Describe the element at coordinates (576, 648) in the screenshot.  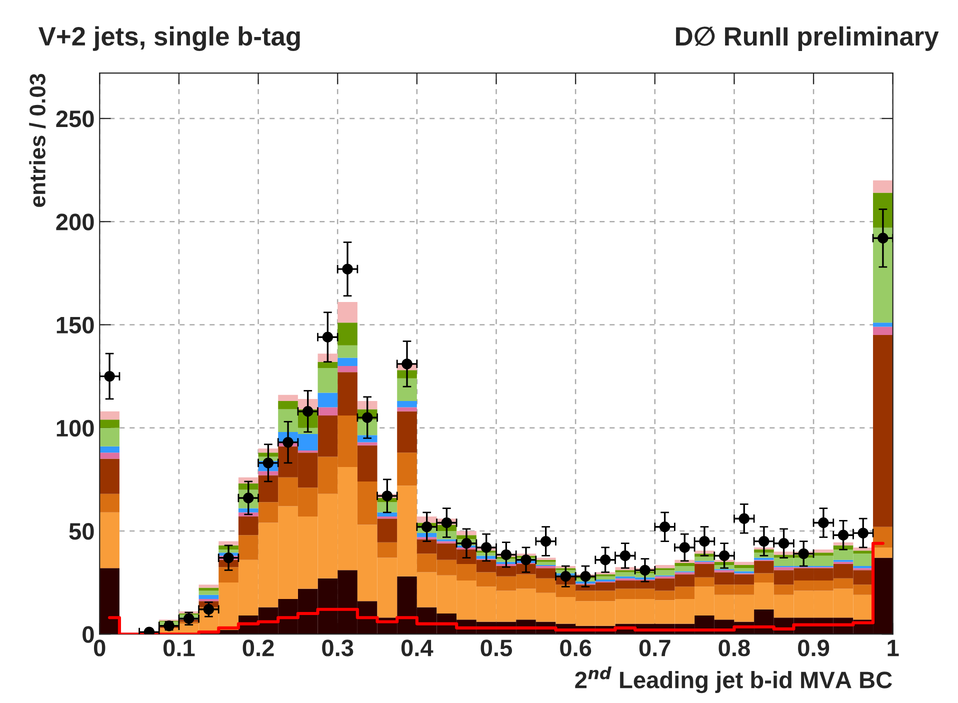
I see `x-tick-label: 0.6` at that location.